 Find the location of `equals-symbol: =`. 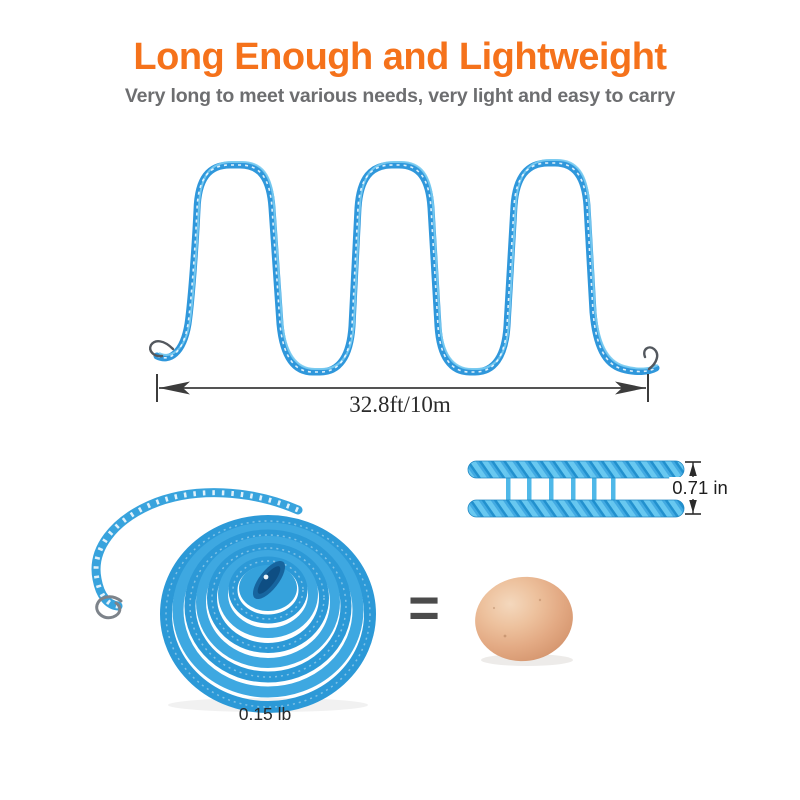

equals-symbol: = is located at coordinates (424, 608).